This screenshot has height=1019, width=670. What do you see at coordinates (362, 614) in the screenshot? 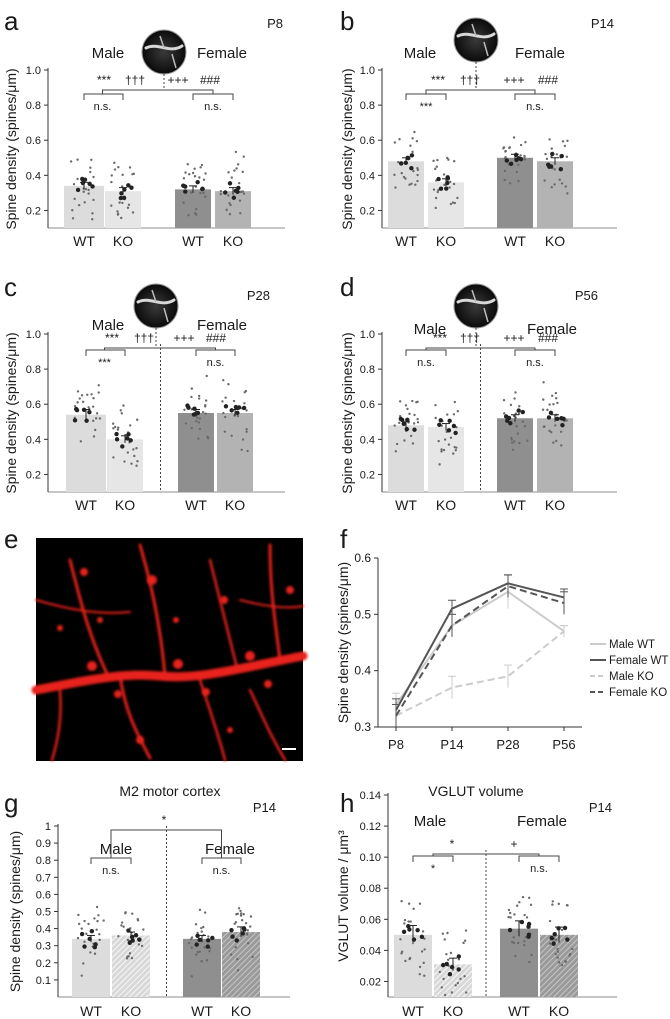
I see `y-tick-label: 0.5` at bounding box center [362, 614].